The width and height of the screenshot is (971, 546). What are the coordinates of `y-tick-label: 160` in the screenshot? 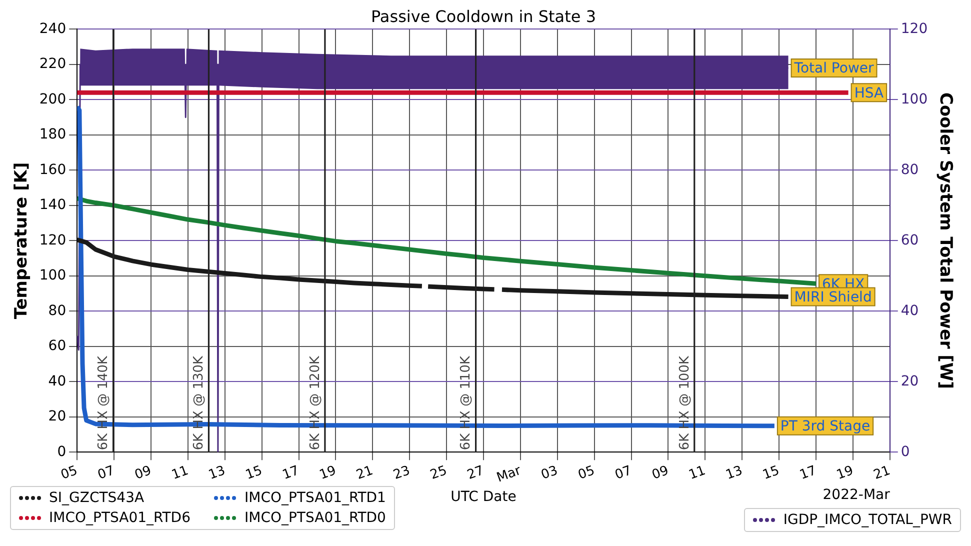 It's located at (52, 170).